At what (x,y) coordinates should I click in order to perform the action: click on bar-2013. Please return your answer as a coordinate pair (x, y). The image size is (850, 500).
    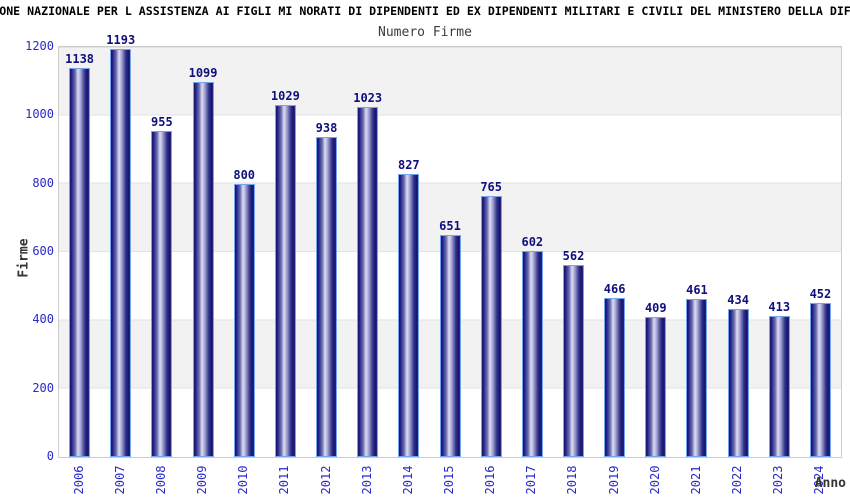
    Looking at the image, I should click on (368, 282).